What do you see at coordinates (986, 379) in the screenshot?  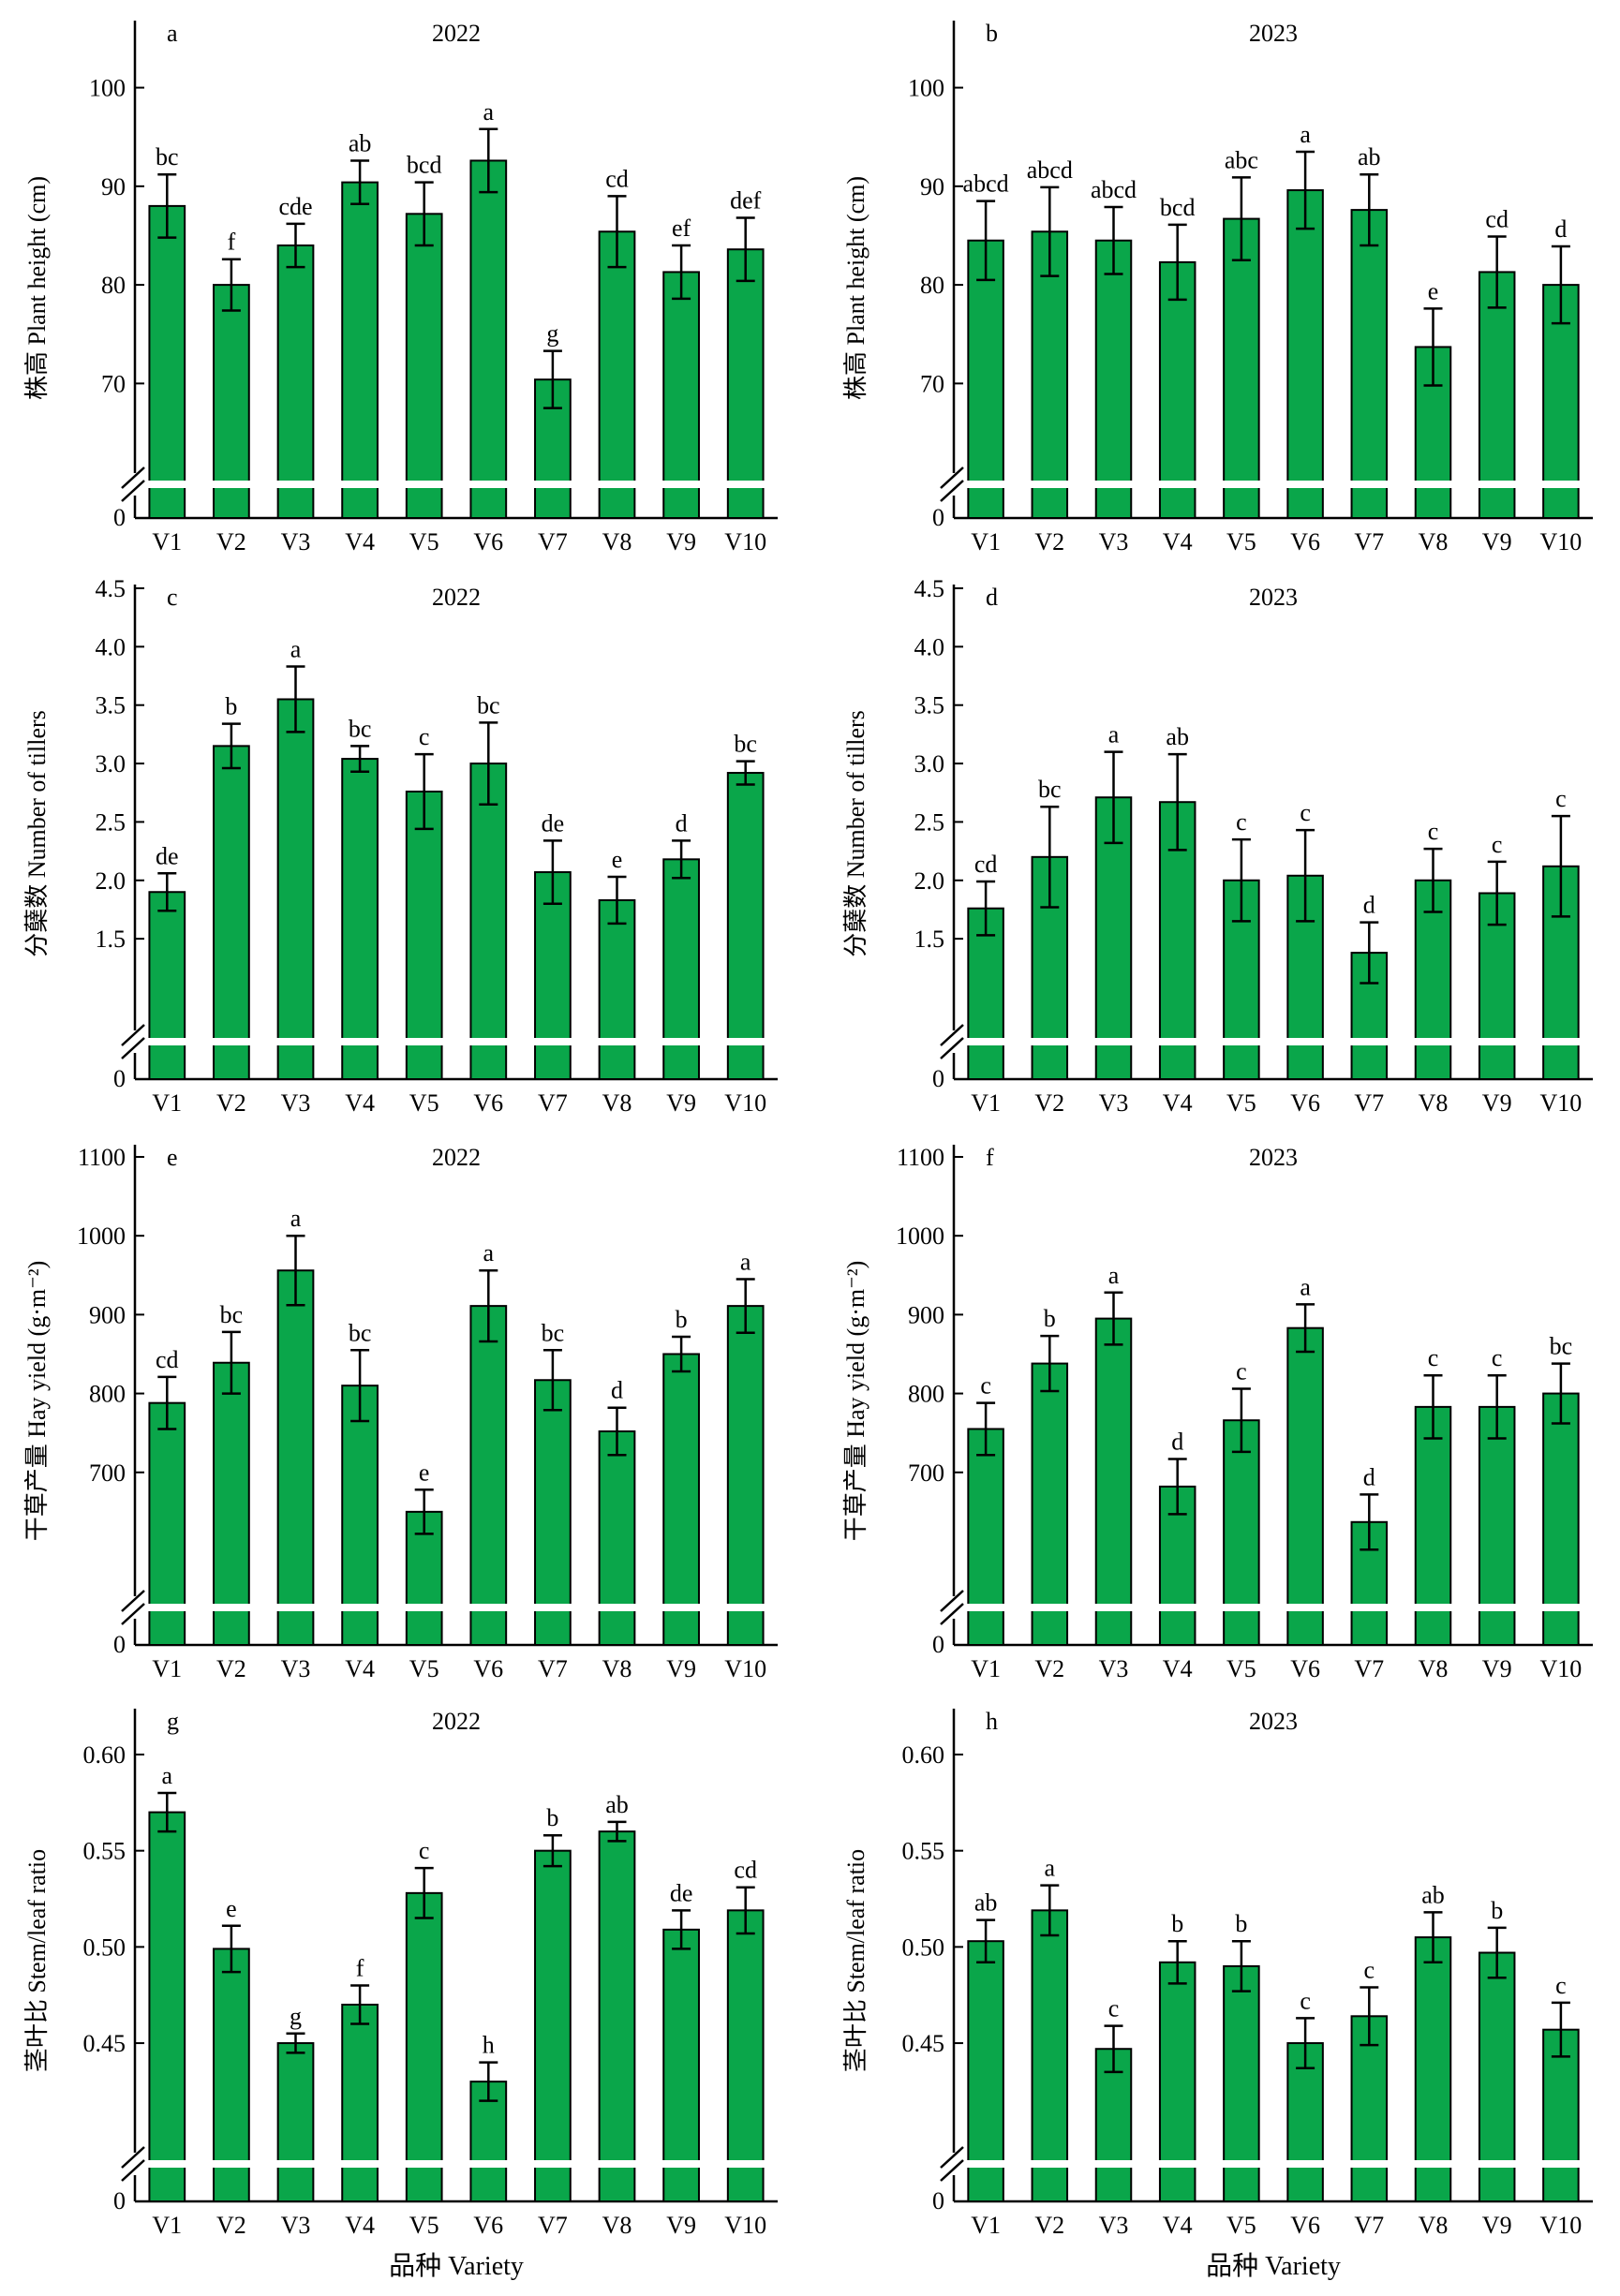 I see `bar-V1` at bounding box center [986, 379].